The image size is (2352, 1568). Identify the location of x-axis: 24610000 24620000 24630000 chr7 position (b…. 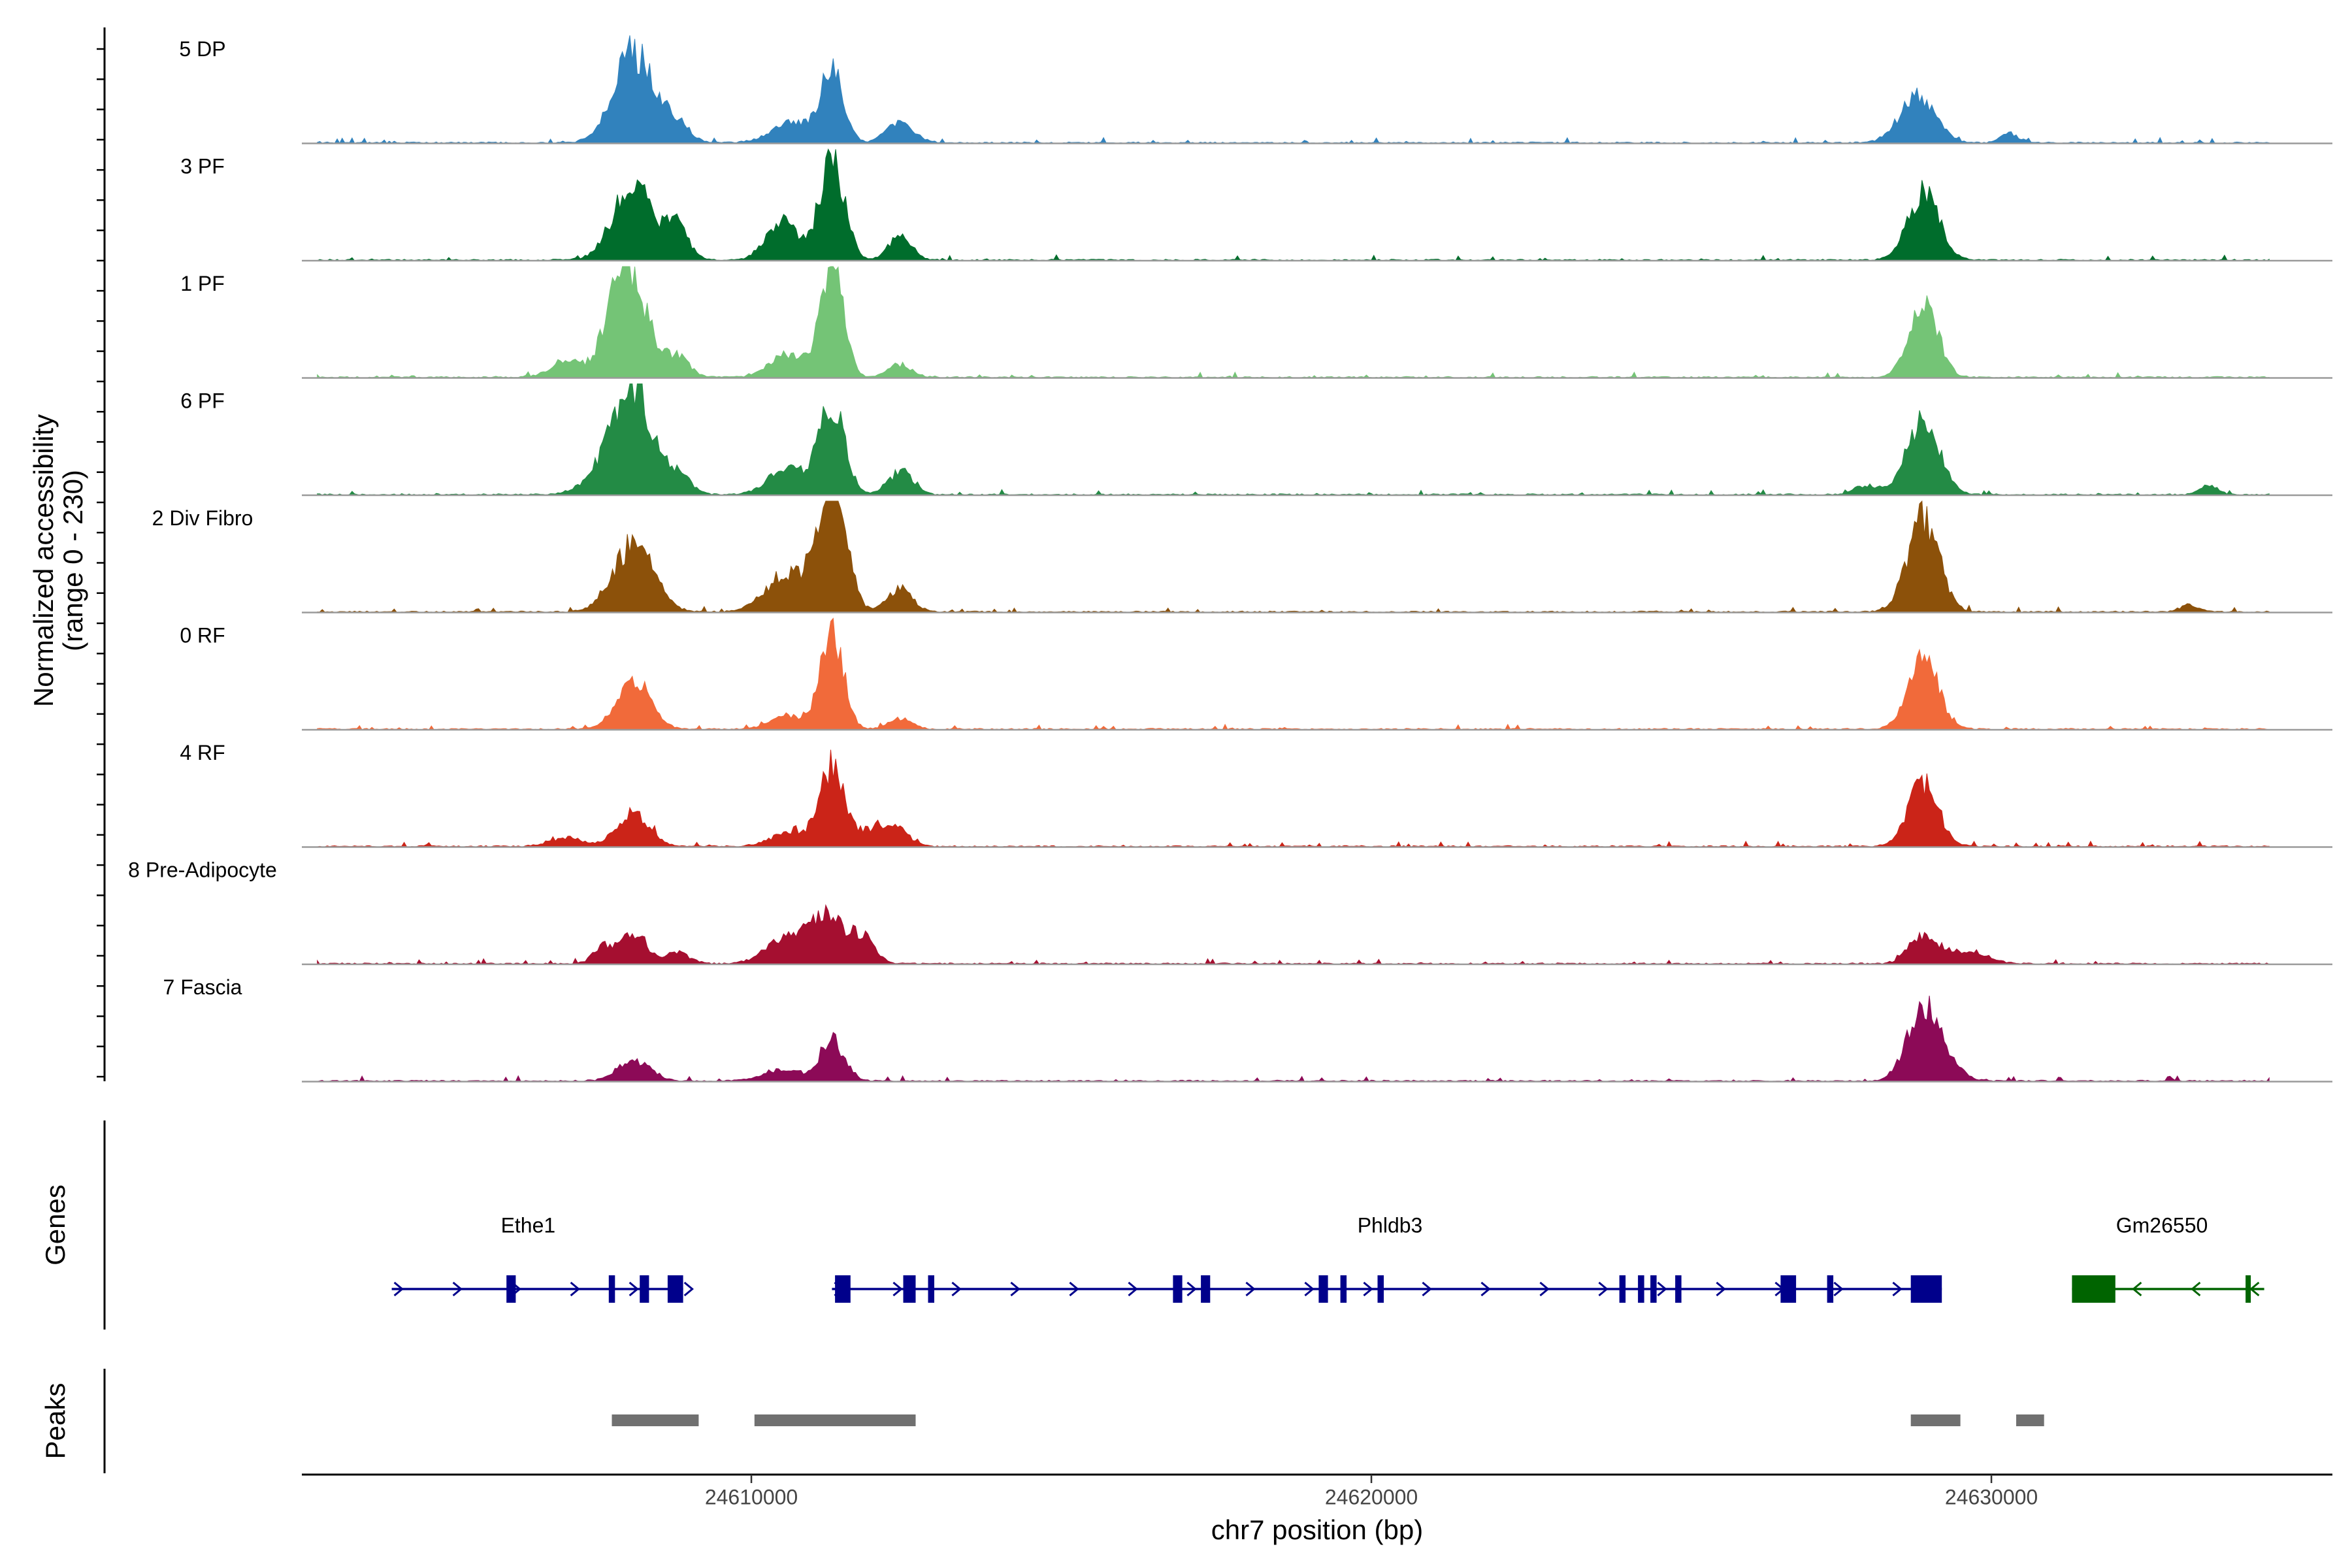
(1317, 1509).